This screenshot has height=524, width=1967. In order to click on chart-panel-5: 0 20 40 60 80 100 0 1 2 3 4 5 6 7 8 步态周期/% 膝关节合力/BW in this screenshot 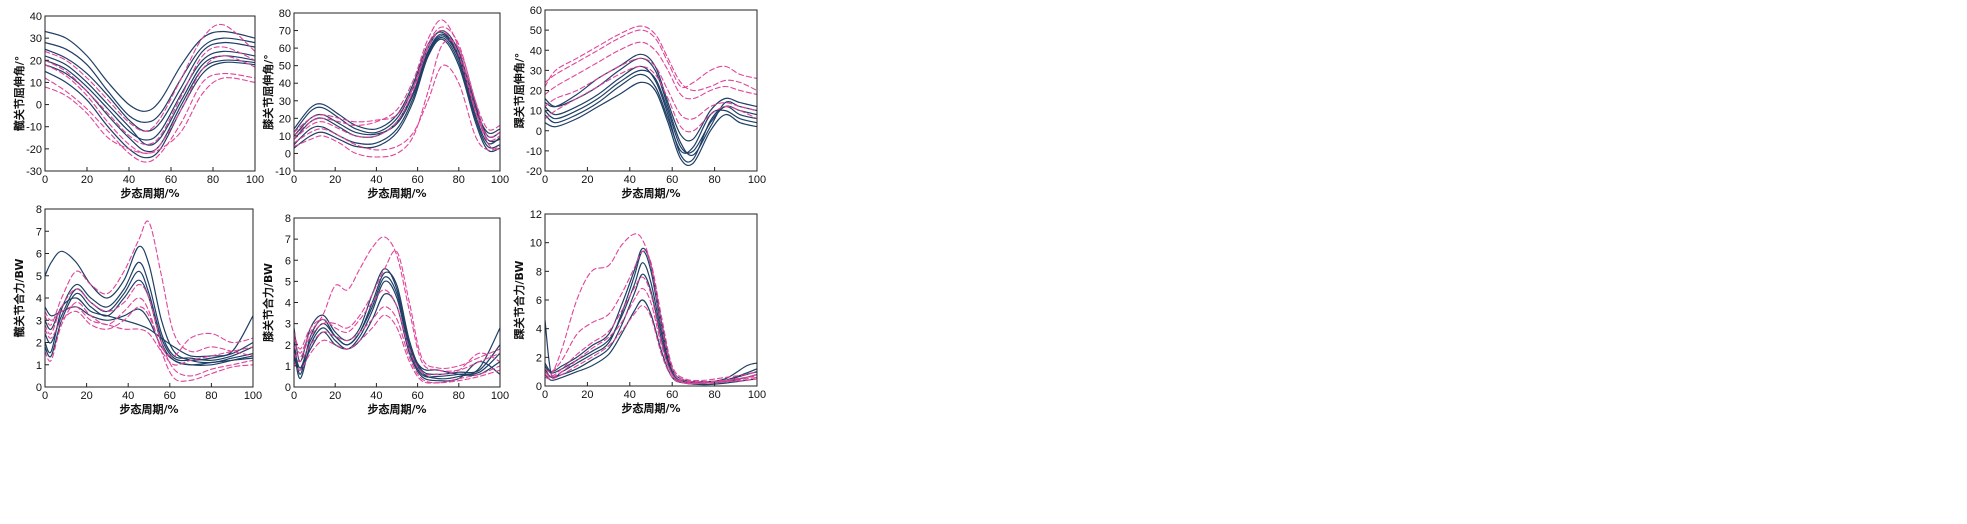, I will do `click(385, 314)`.